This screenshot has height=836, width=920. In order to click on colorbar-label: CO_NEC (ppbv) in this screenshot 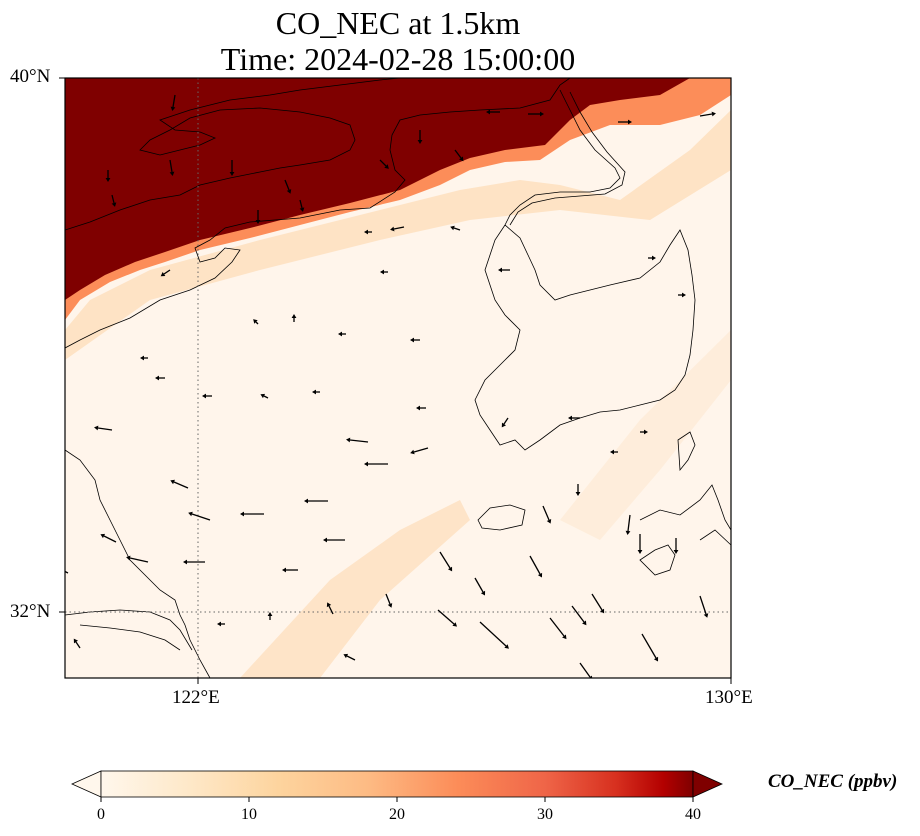, I will do `click(833, 781)`.